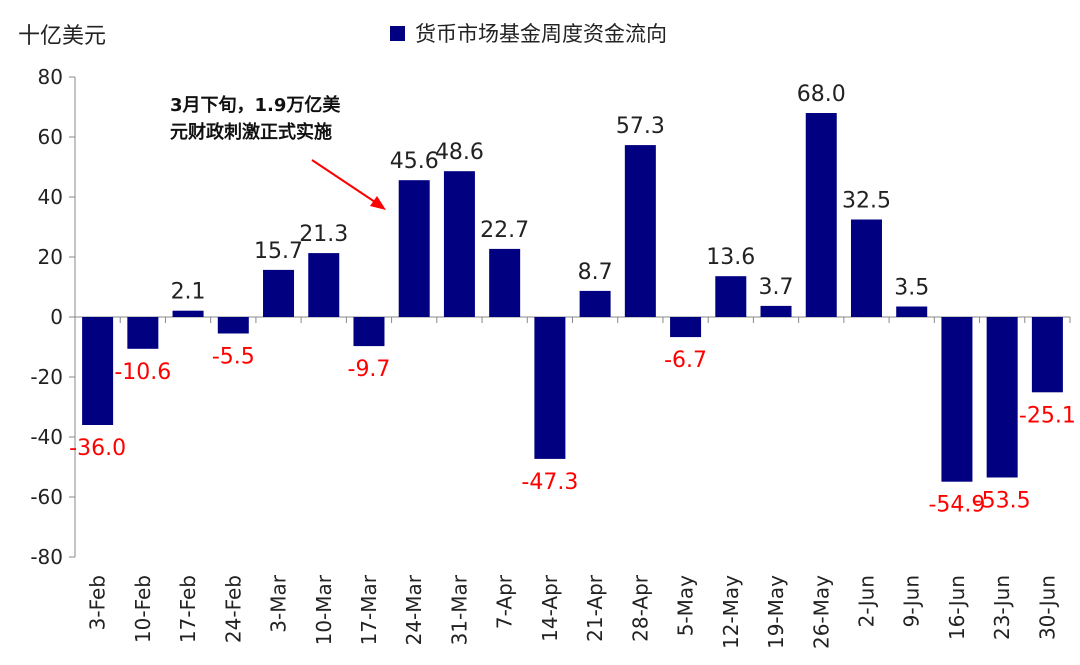  What do you see at coordinates (50, 77) in the screenshot?
I see `y-tick-label: 80` at bounding box center [50, 77].